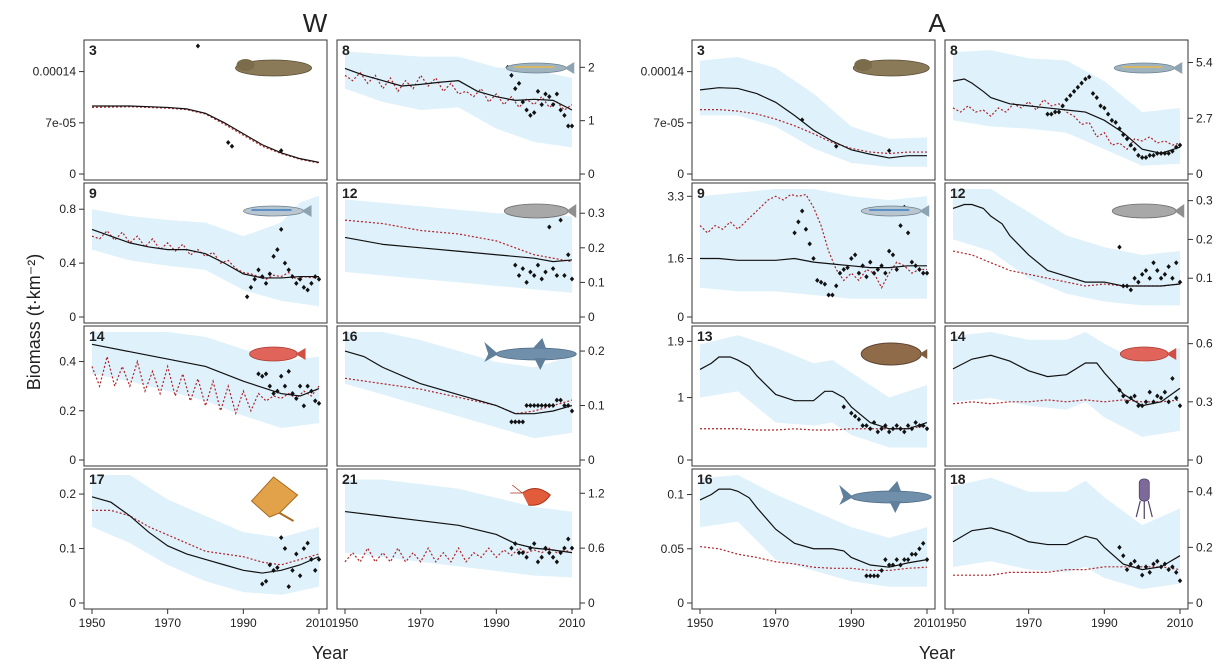  What do you see at coordinates (937, 23) in the screenshot?
I see `group-label-A: A` at bounding box center [937, 23].